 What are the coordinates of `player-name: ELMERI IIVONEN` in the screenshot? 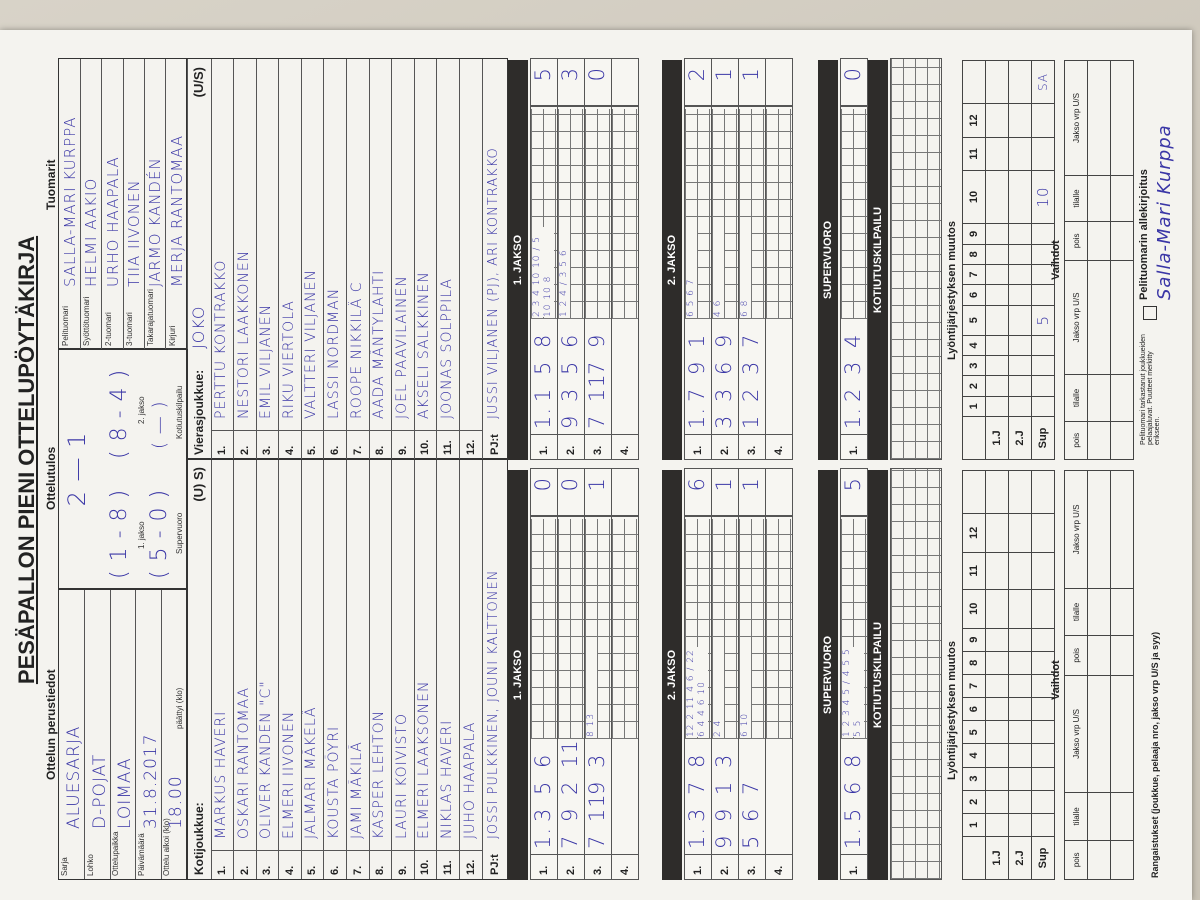 It's located at (288, 774).